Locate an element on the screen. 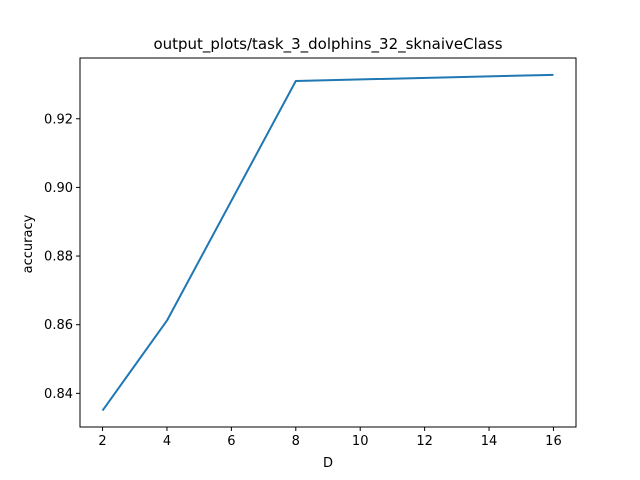 The width and height of the screenshot is (640, 480). y-tick-label: 0.90 is located at coordinates (58, 188).